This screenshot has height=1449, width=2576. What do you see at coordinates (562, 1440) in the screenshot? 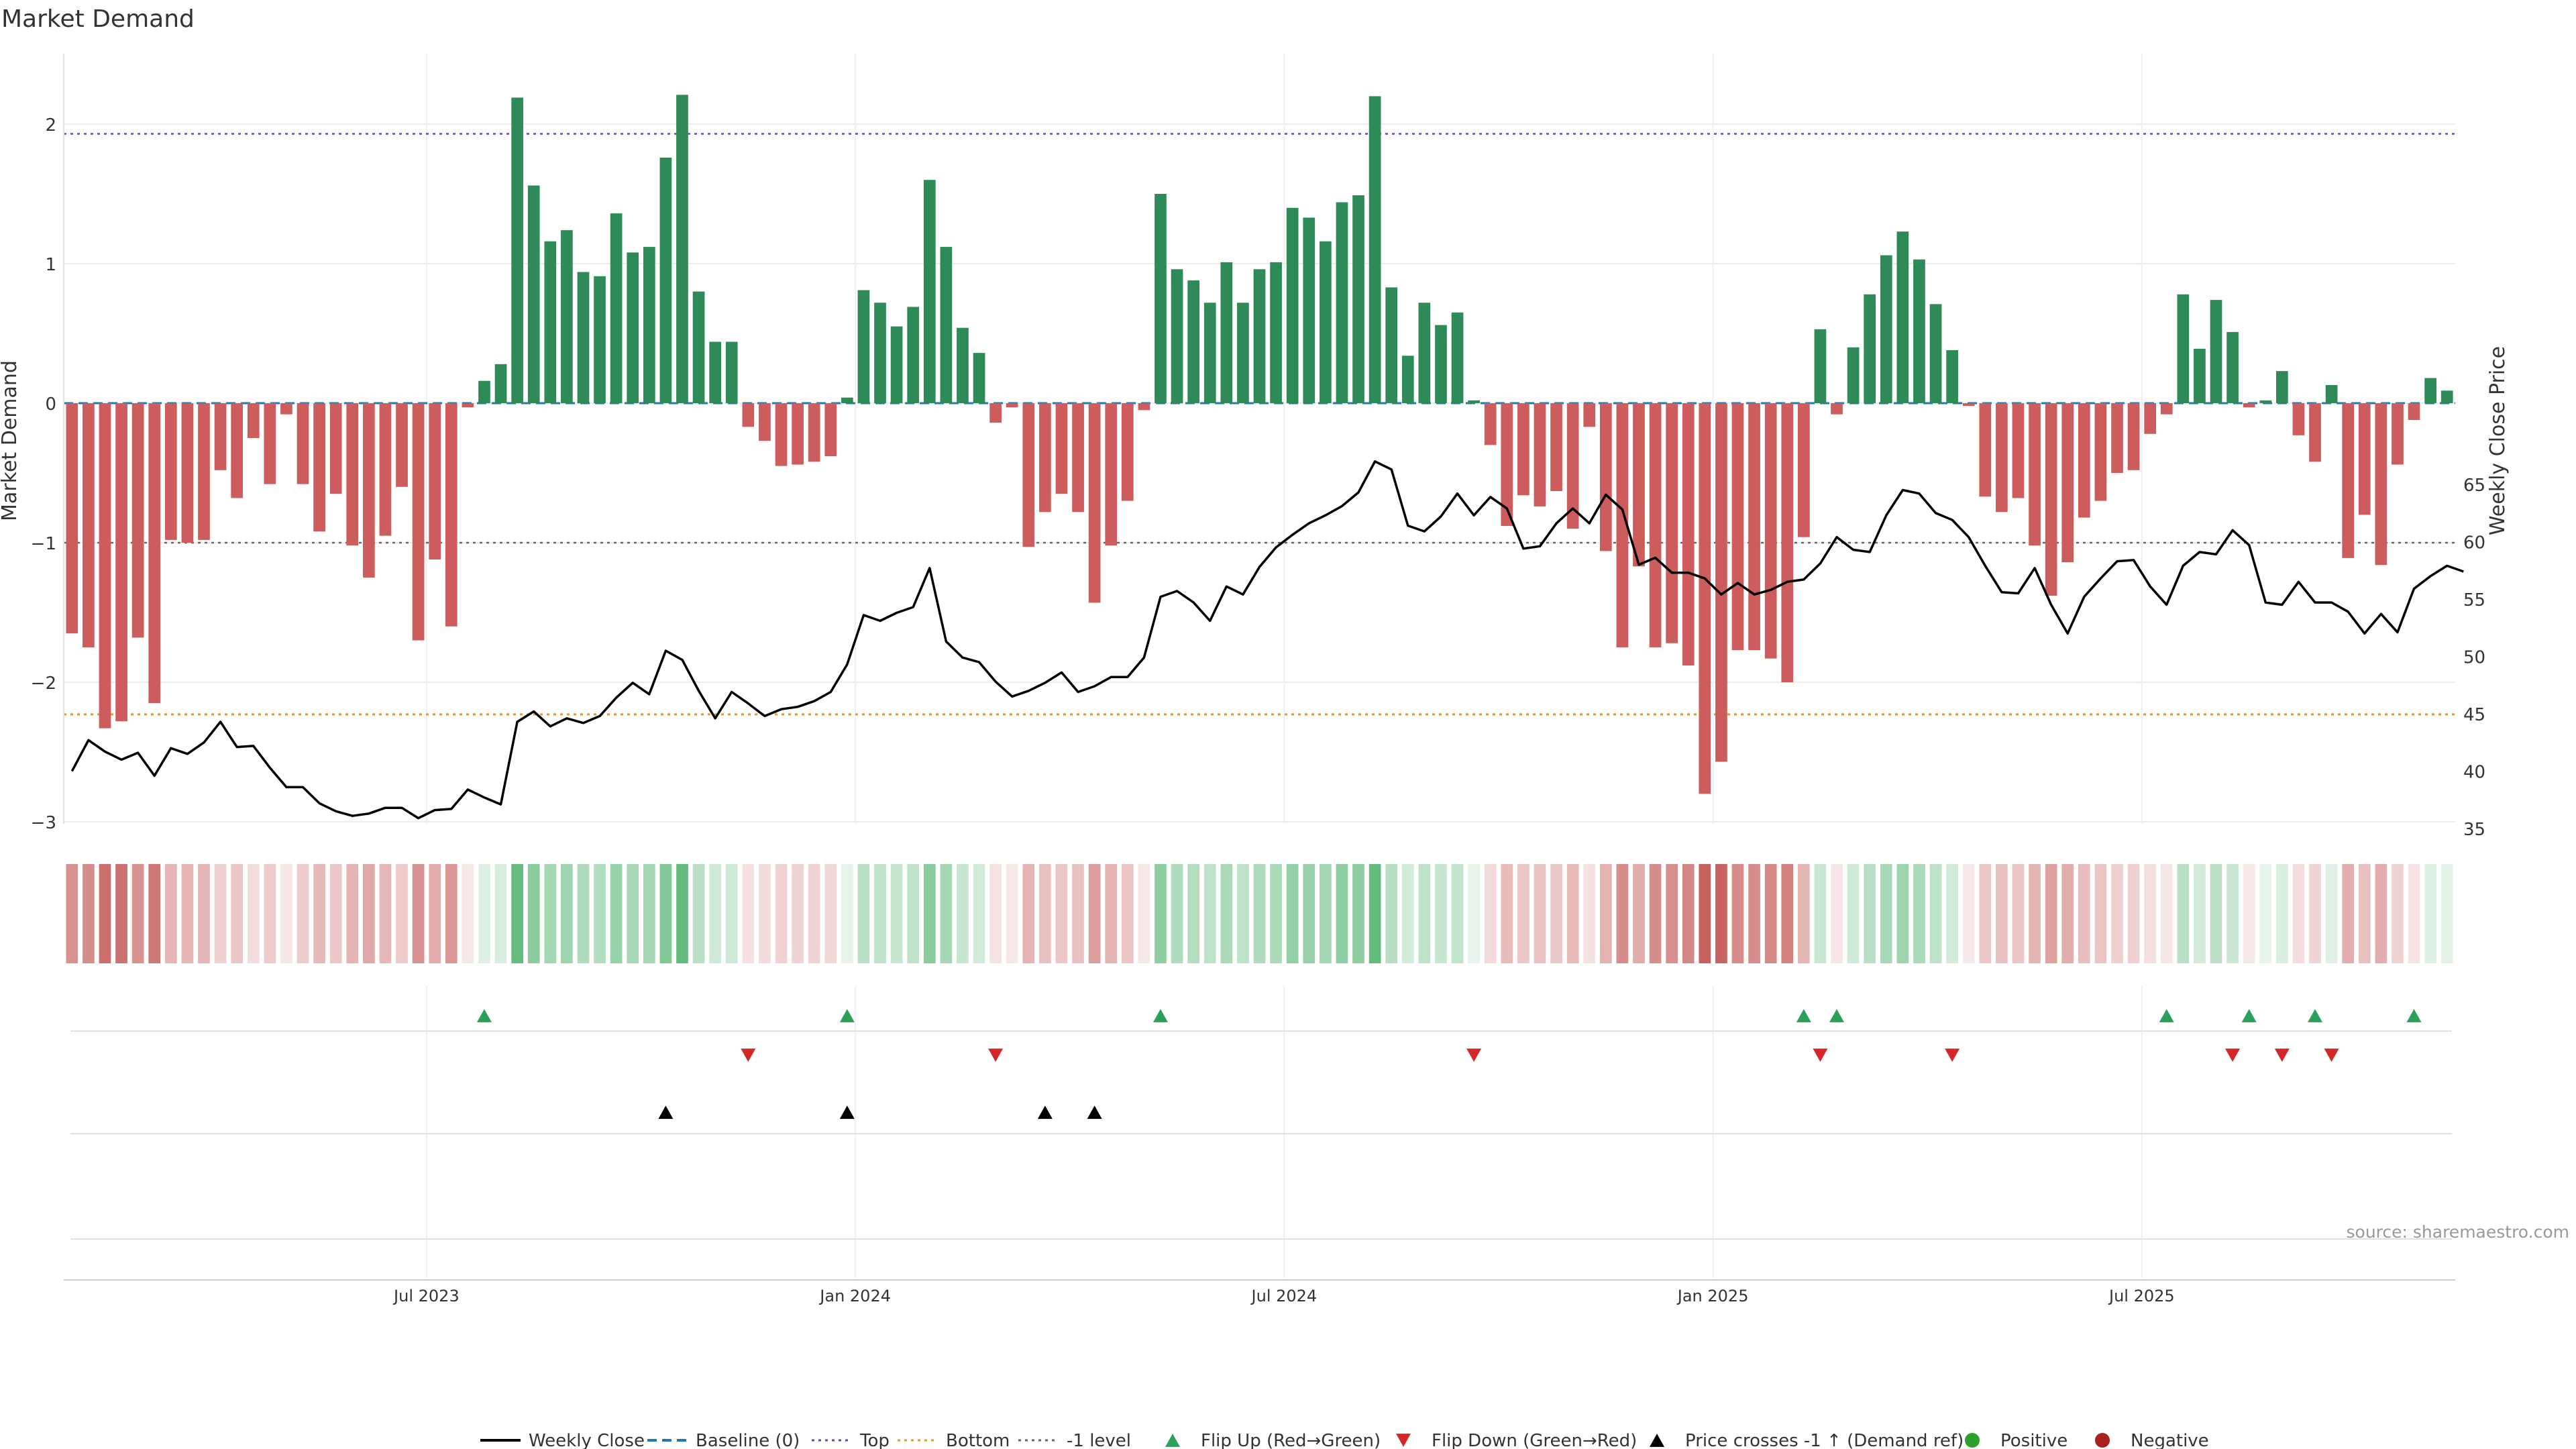
I see `legend-item: Weekly Close` at bounding box center [562, 1440].